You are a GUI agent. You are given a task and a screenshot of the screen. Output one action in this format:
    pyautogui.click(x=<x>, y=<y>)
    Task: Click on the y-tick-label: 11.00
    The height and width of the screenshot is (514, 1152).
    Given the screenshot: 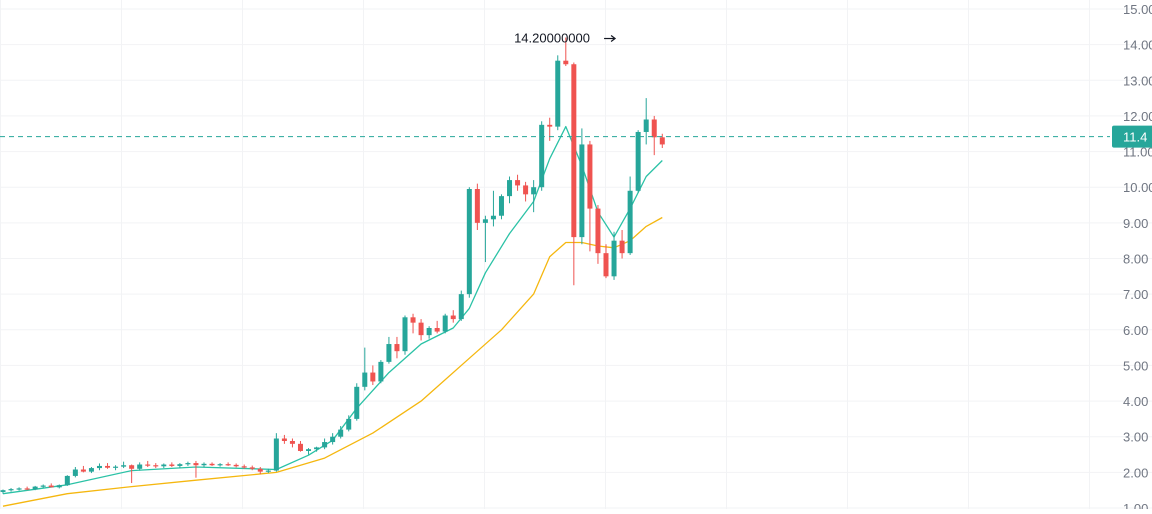 What is the action you would take?
    pyautogui.click(x=1137, y=152)
    